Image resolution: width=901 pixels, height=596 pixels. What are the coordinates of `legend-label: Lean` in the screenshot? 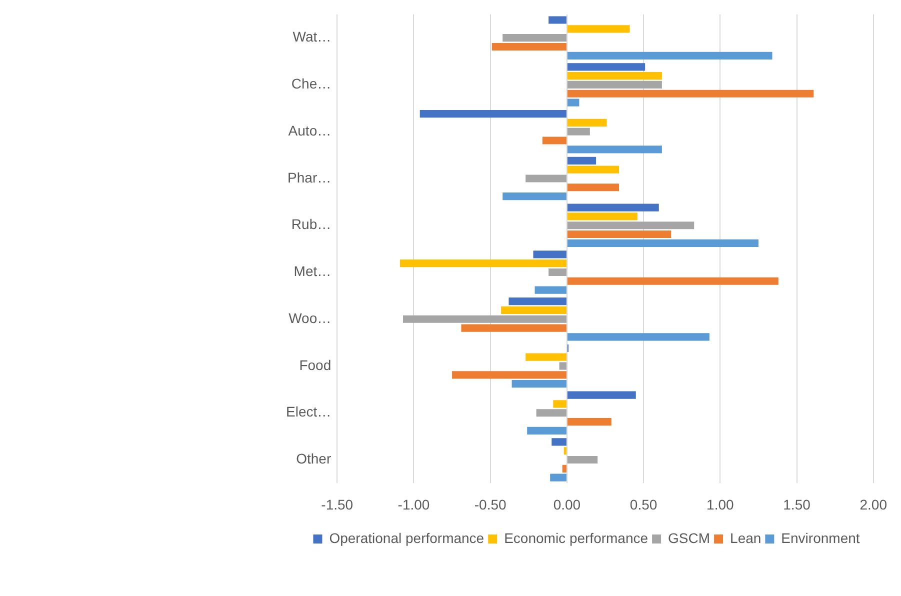 It's located at (746, 538).